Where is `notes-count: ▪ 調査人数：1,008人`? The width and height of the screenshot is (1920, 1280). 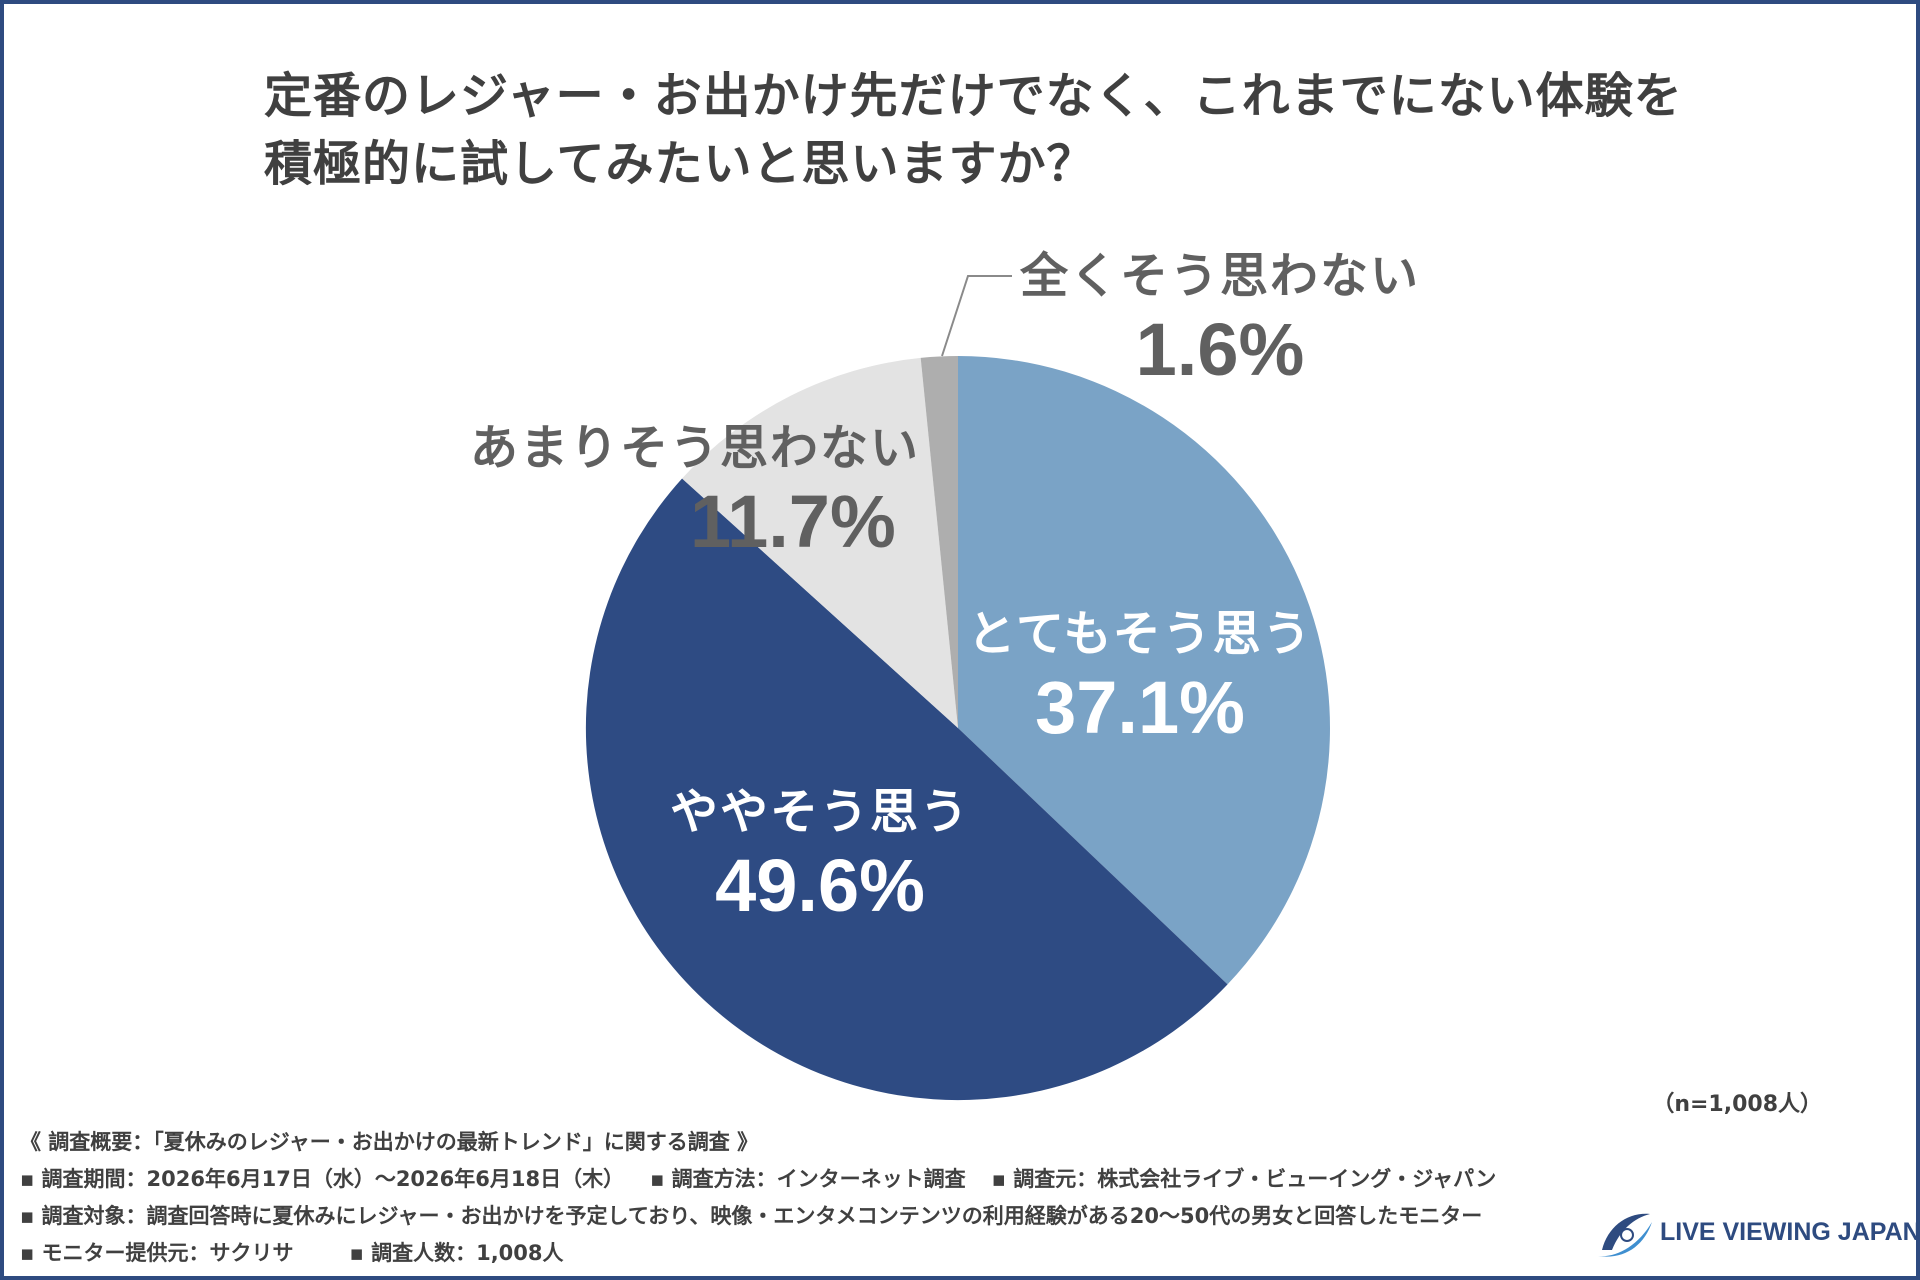 notes-count: ▪ 調査人数：1,008人 is located at coordinates (456, 1253).